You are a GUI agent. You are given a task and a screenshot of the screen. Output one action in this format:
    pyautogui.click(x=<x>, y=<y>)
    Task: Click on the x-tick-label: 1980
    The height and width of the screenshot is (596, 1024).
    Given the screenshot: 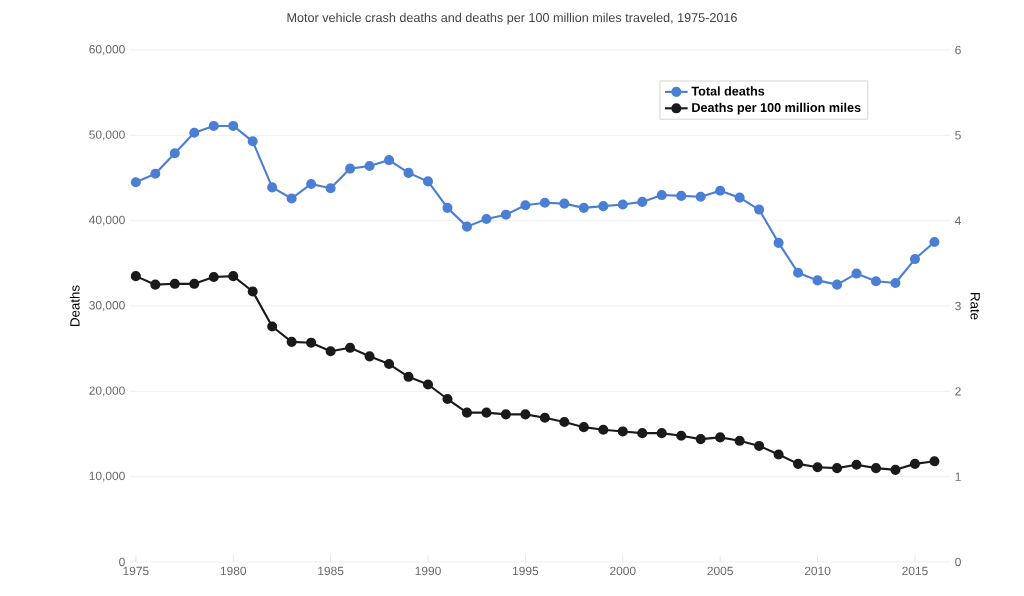 What is the action you would take?
    pyautogui.click(x=233, y=571)
    